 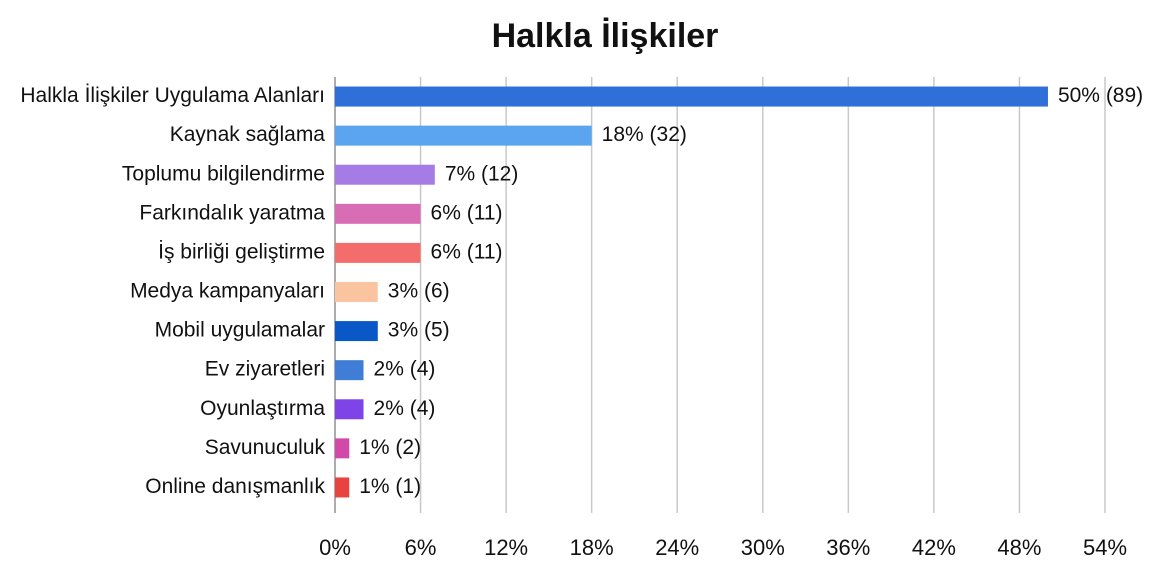 What do you see at coordinates (677, 547) in the screenshot?
I see `x-tick-label: 24%` at bounding box center [677, 547].